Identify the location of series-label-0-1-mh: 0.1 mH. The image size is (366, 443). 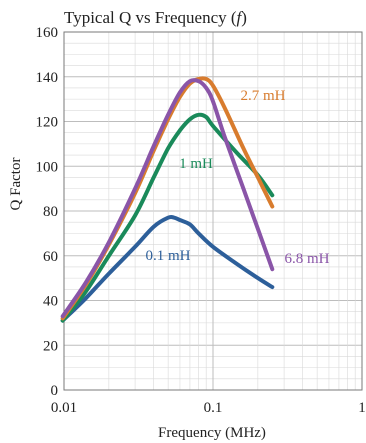
(168, 256).